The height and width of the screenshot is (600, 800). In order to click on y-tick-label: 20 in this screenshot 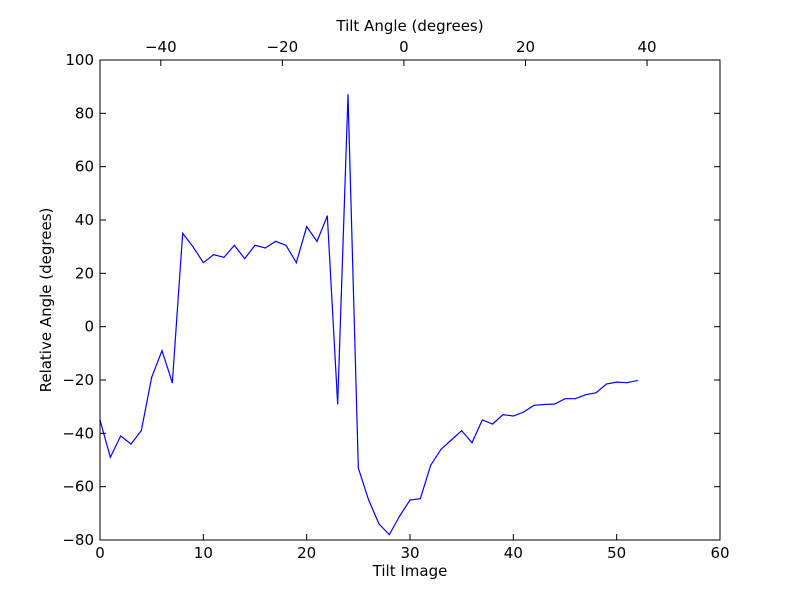, I will do `click(84, 273)`.